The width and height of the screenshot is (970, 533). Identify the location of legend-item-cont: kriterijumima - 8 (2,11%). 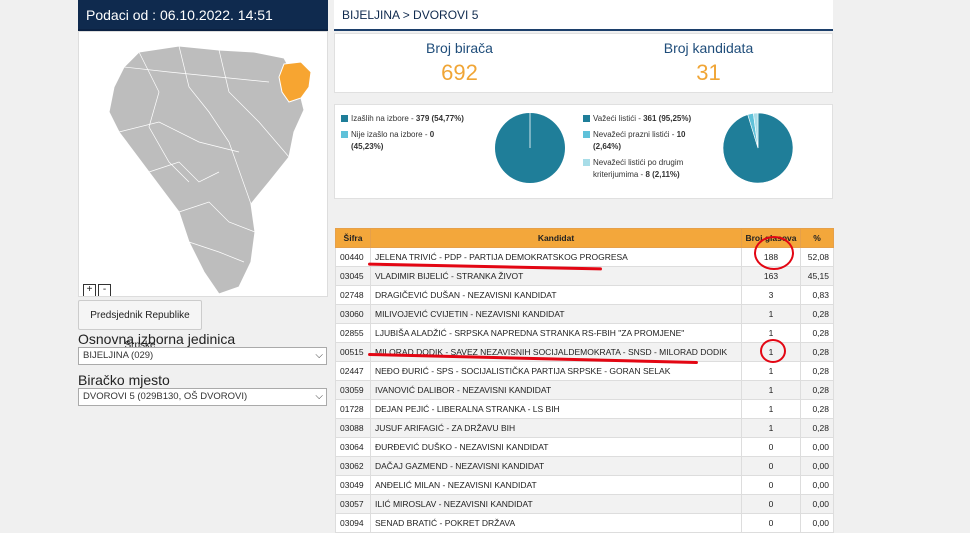
(636, 174).